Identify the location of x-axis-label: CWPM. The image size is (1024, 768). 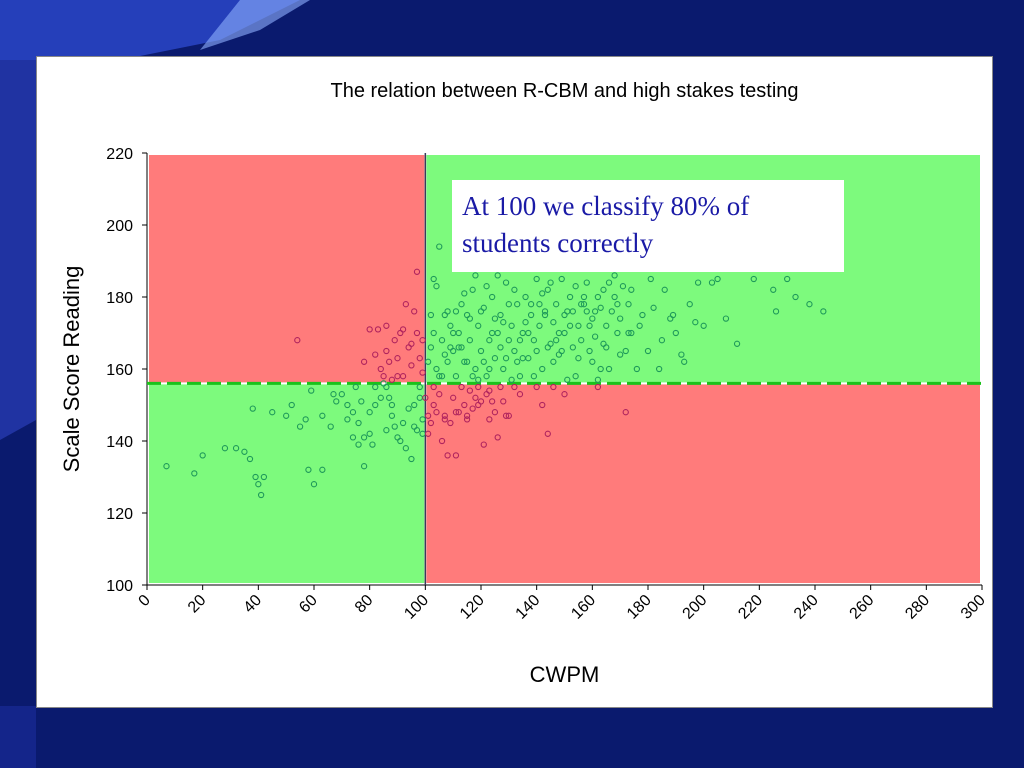
(565, 674).